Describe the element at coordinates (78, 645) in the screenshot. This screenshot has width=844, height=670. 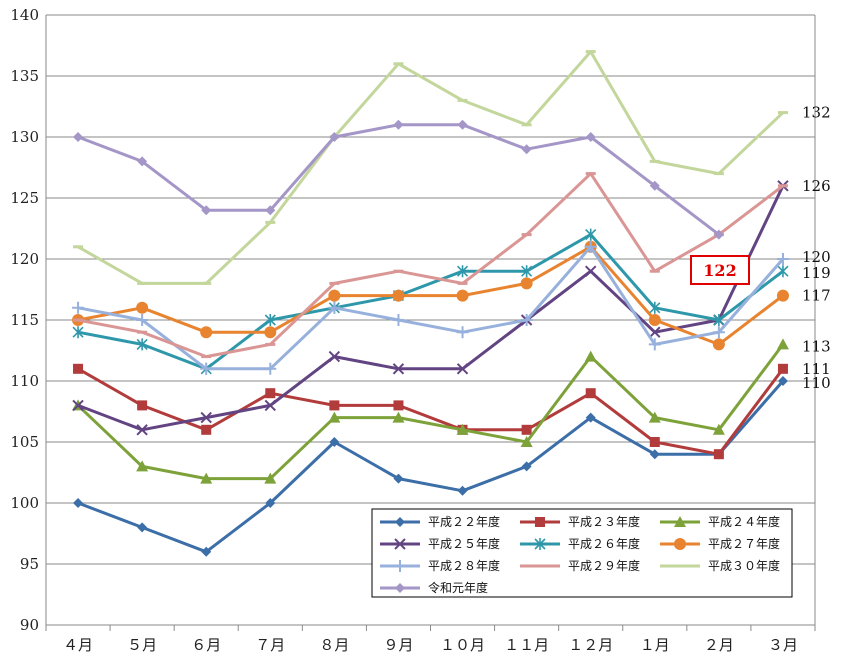
I see `x-tick-label: ４月` at that location.